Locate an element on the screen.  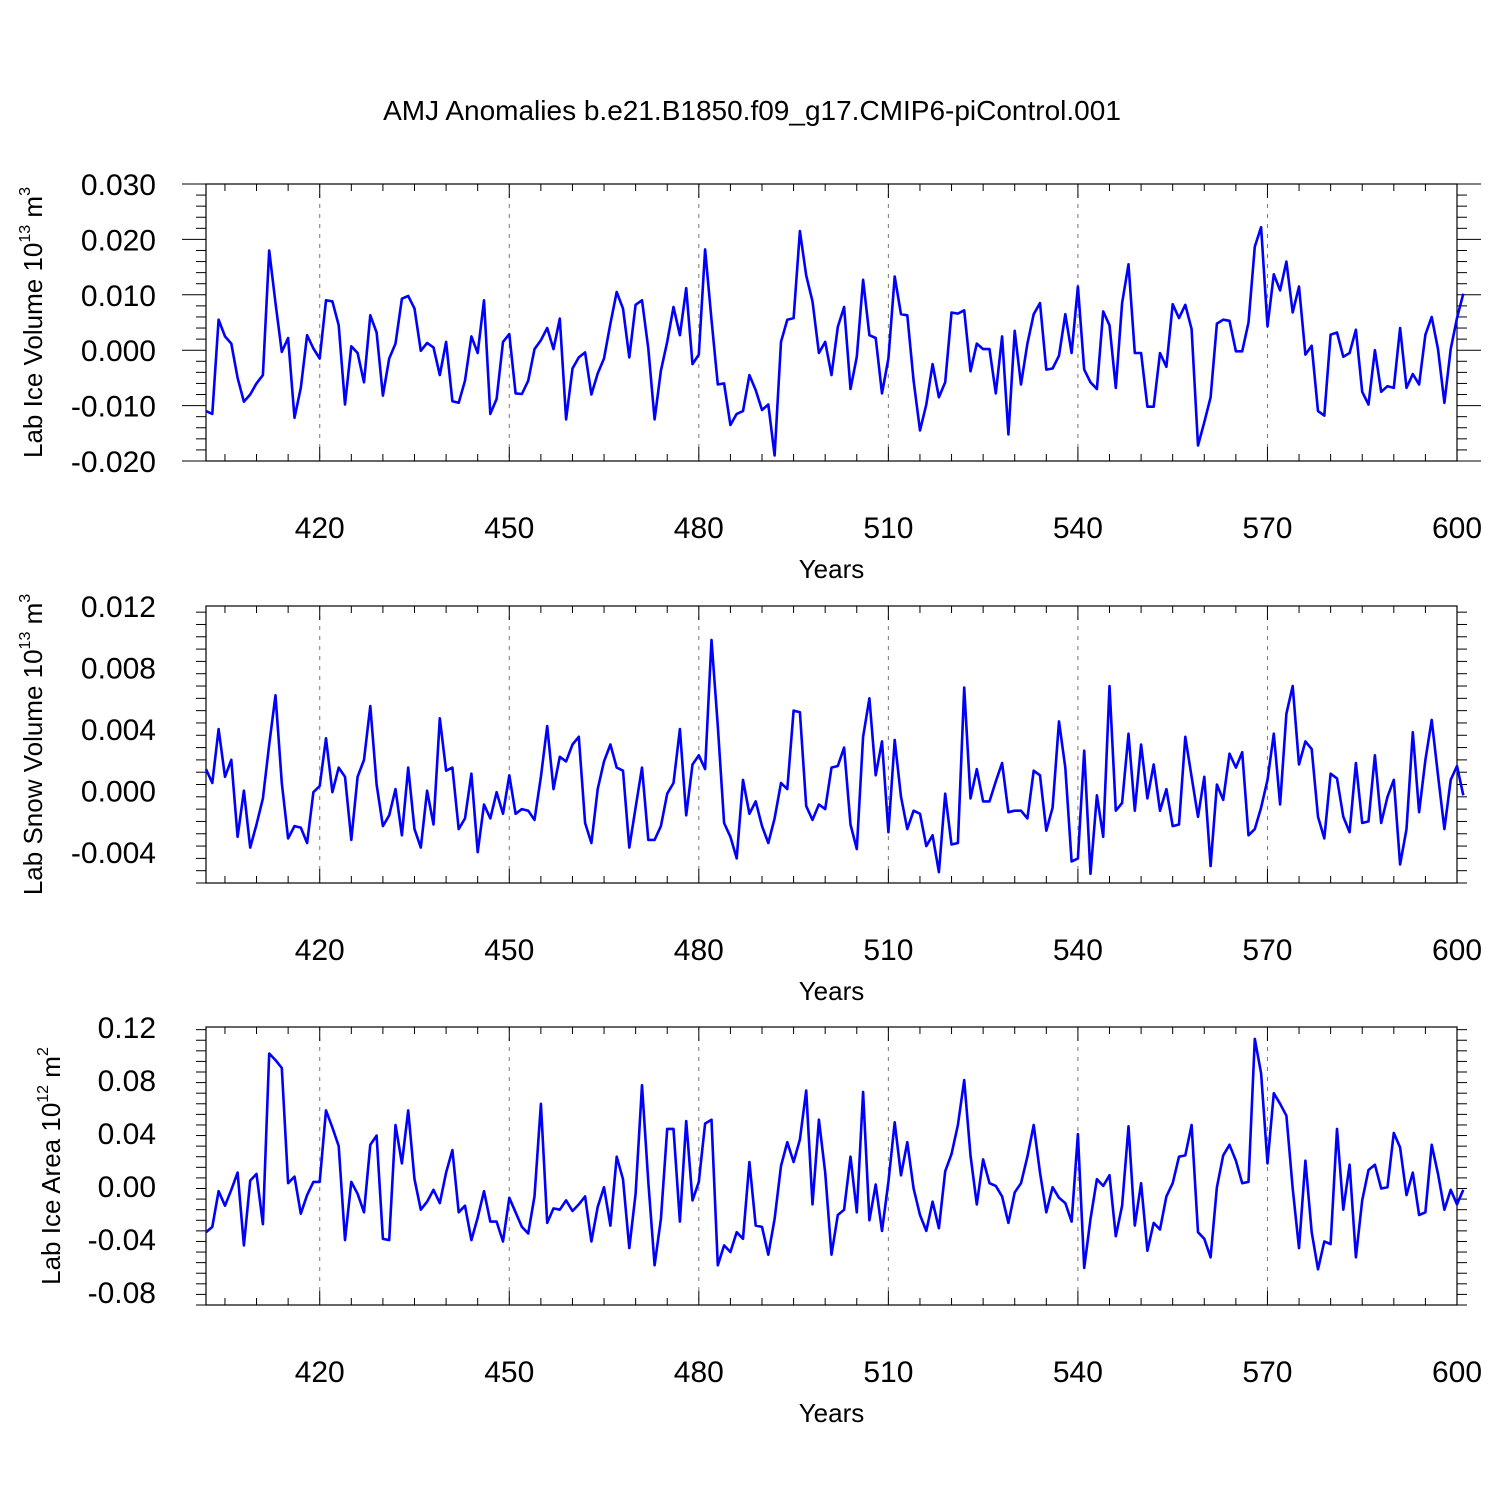
y-tick-label: -0.08 is located at coordinates (122, 1293).